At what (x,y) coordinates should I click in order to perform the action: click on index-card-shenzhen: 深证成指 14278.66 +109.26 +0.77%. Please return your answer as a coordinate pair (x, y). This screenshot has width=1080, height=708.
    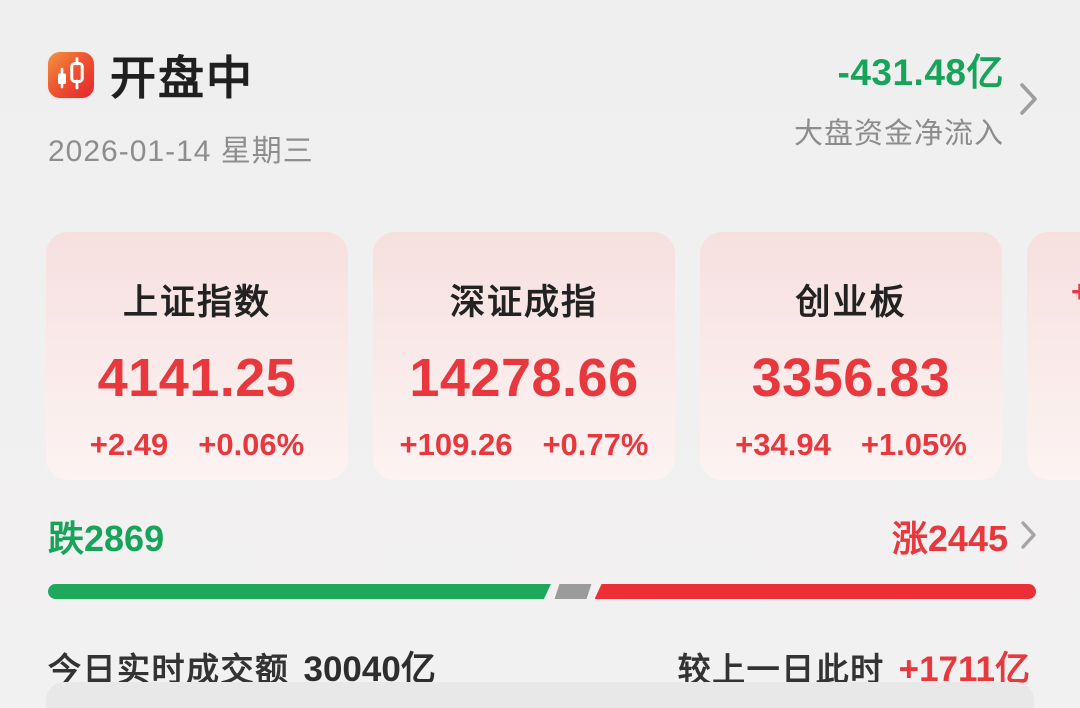
    Looking at the image, I should click on (524, 356).